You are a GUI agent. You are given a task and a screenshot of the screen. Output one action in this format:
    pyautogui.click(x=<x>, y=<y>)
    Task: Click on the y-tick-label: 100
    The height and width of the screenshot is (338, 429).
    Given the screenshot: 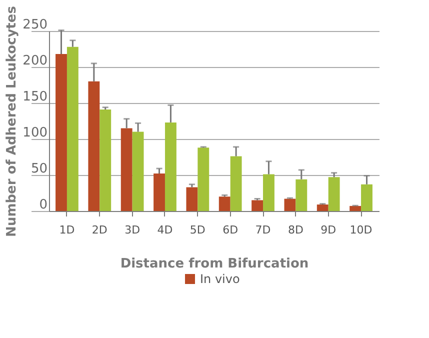 What is the action you would take?
    pyautogui.click(x=35, y=133)
    